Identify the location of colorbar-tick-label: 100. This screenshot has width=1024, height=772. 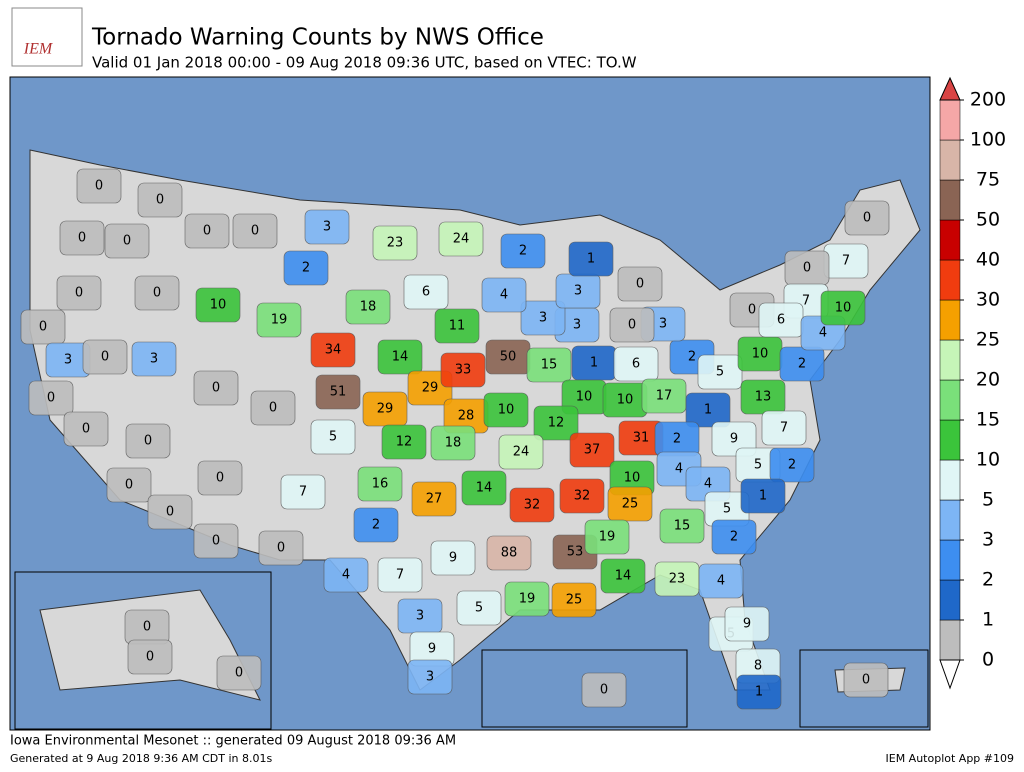
(988, 140).